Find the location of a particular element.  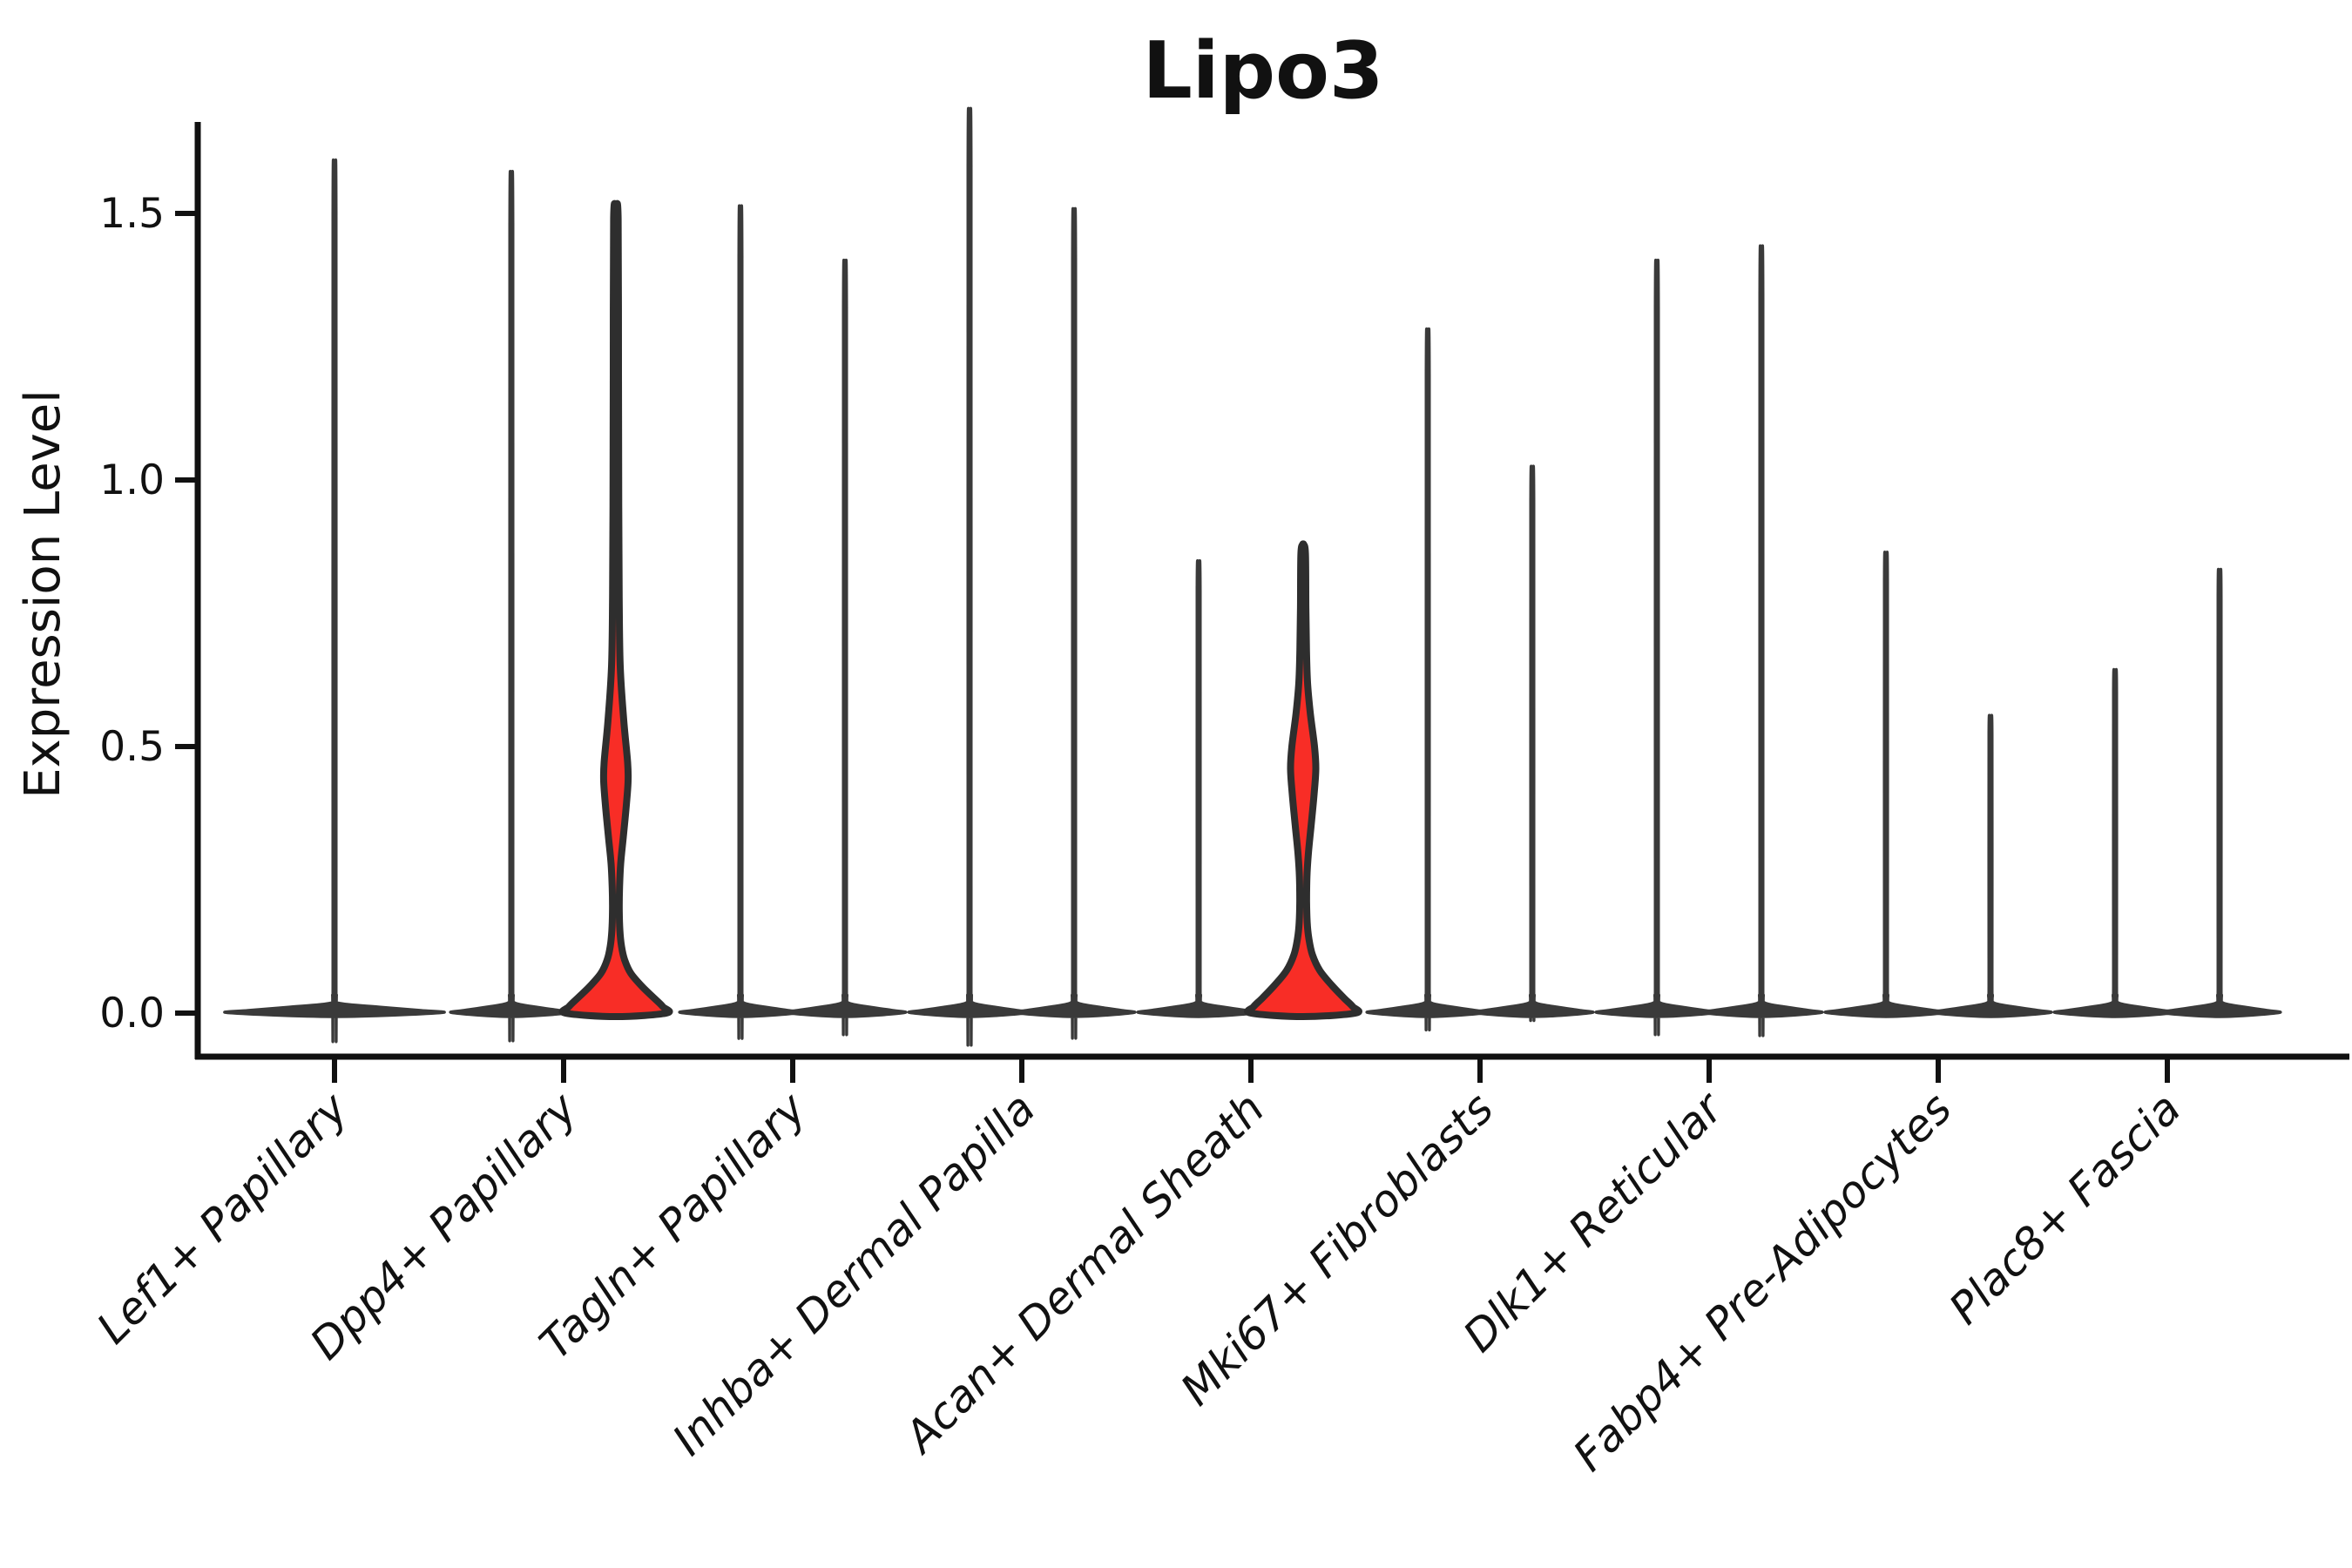

y-tick-label: 1.0 is located at coordinates (132, 480).